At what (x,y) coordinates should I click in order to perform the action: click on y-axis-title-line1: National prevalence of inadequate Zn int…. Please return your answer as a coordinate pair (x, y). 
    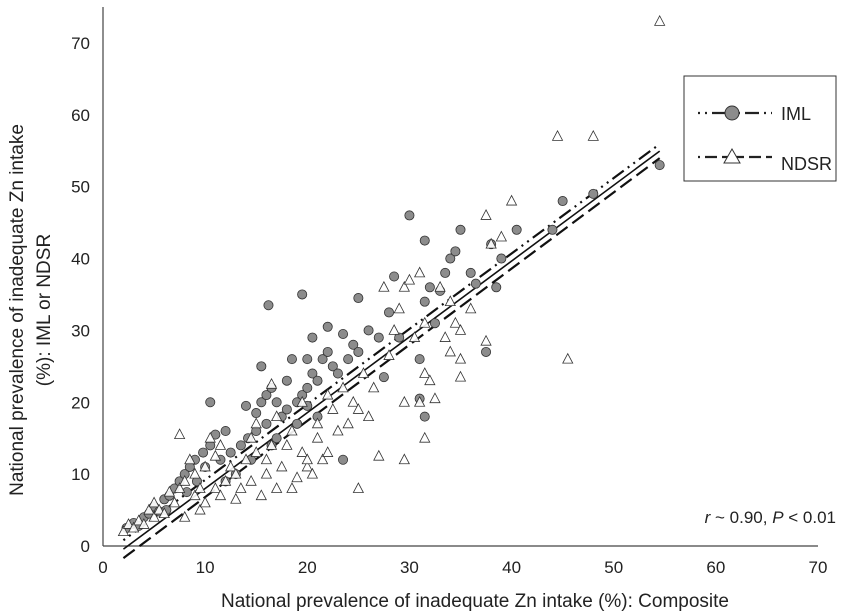
    Looking at the image, I should click on (17, 310).